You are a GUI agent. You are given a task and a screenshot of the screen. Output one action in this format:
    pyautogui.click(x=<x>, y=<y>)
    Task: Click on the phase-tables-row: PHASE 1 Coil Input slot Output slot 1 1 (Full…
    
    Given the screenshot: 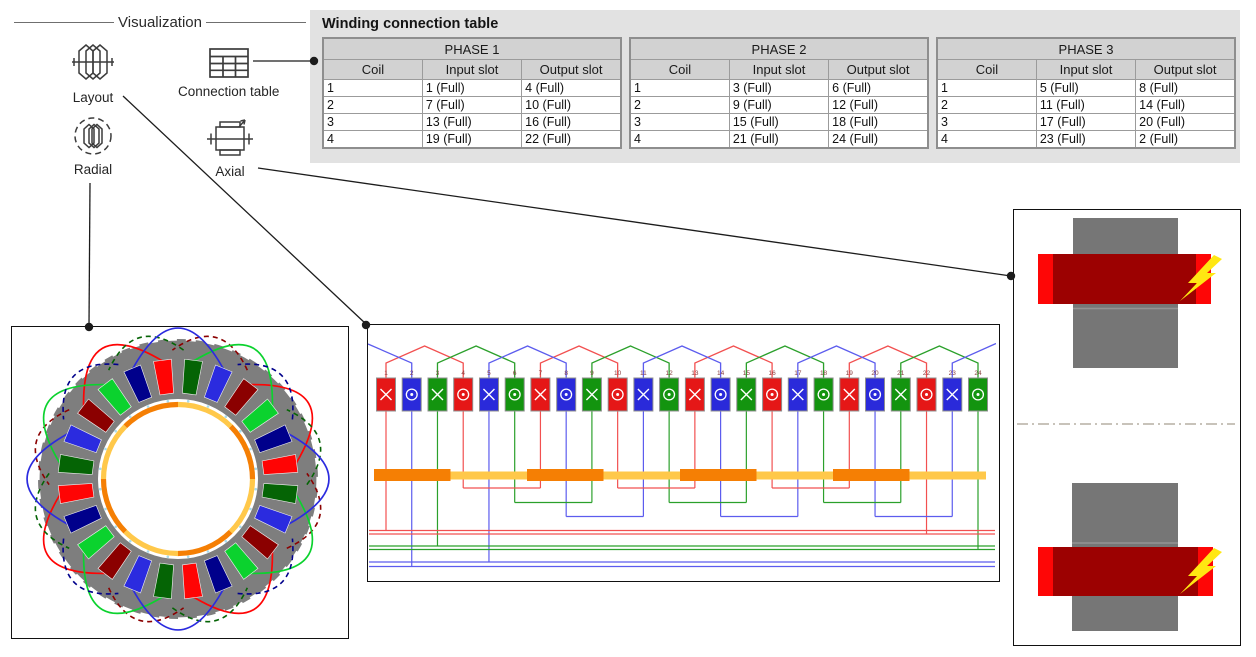 What is the action you would take?
    pyautogui.click(x=779, y=93)
    